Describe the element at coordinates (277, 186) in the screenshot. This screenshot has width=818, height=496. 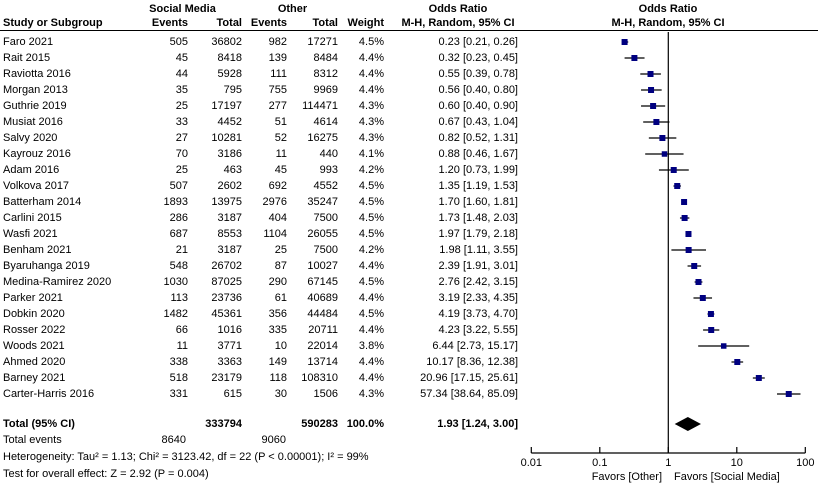
I see `other-events-value: 692` at that location.